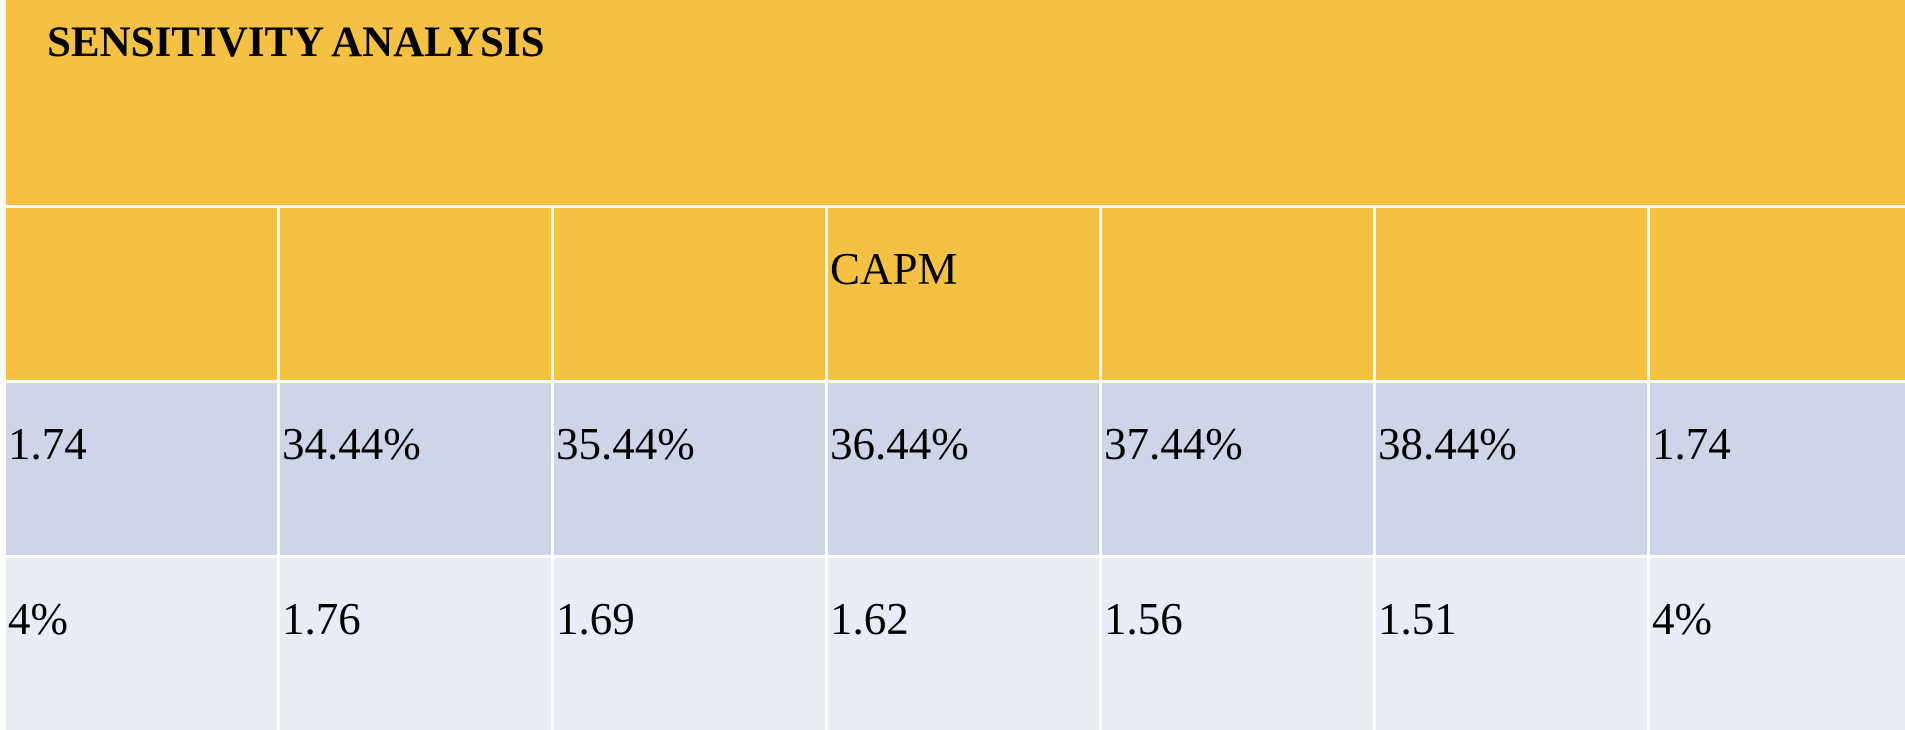 Image resolution: width=1905 pixels, height=730 pixels. Describe the element at coordinates (1511, 469) in the screenshot. I see `table-cell: 38.44%` at that location.